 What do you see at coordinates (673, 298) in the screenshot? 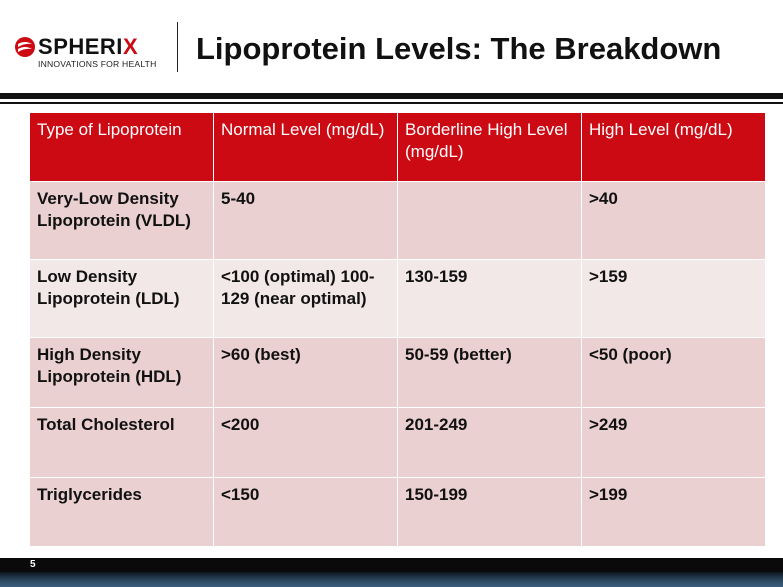
I see `table-cell: >159` at bounding box center [673, 298].